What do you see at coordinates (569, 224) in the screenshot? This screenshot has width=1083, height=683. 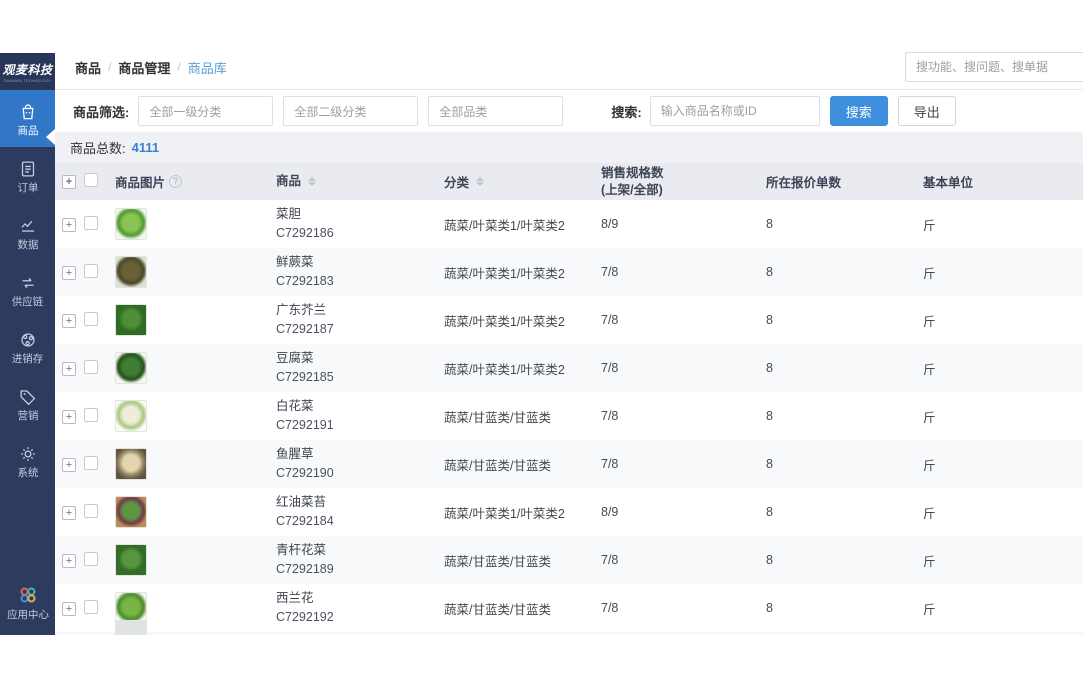 I see `table-row: + 菜胆 C7292186 蔬菜/叶菜类1/叶菜类2 8/9 8` at bounding box center [569, 224].